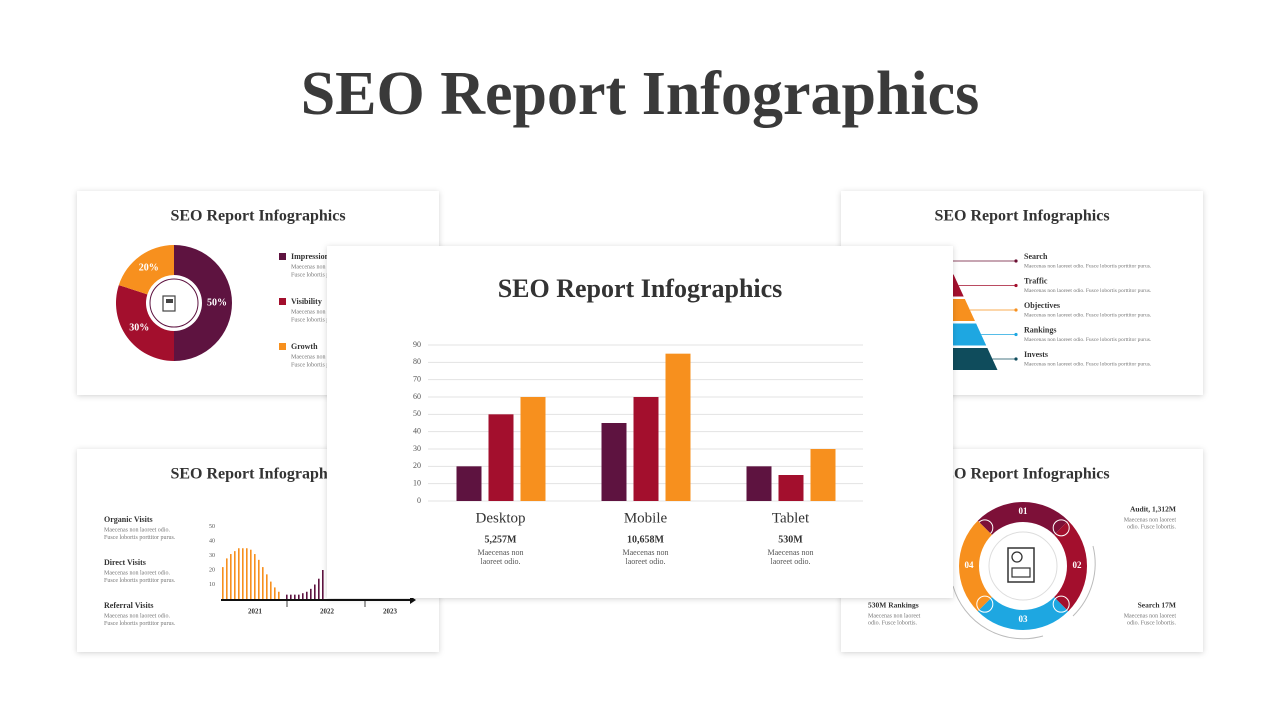 The width and height of the screenshot is (1280, 720). What do you see at coordinates (985, 604) in the screenshot?
I see `step-icon` at bounding box center [985, 604].